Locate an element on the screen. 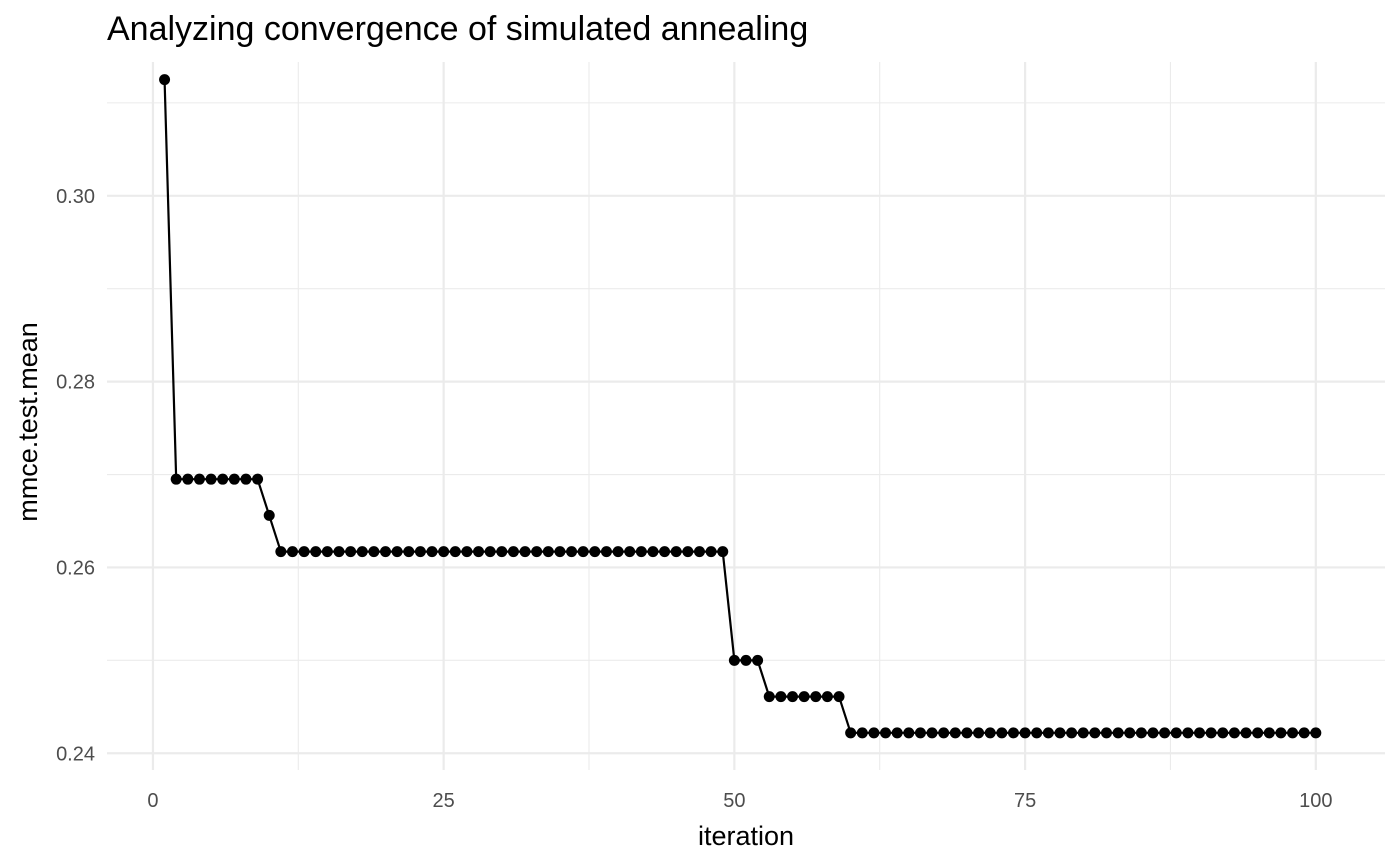  y-tick-label: 0.28 is located at coordinates (75, 383).